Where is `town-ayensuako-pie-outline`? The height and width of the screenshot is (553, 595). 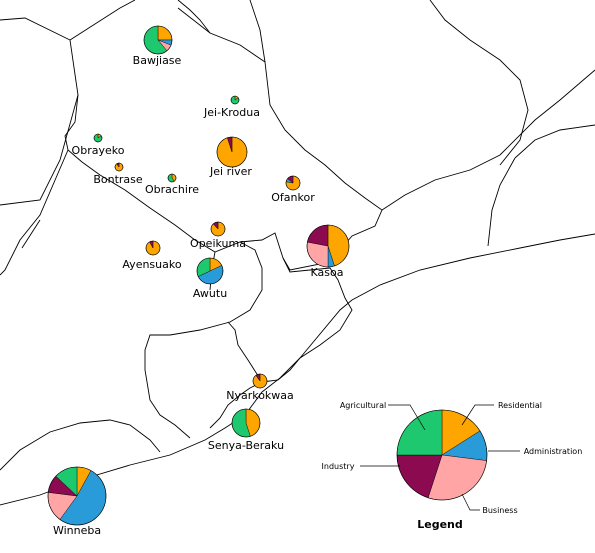
town-ayensuako-pie-outline is located at coordinates (153, 248).